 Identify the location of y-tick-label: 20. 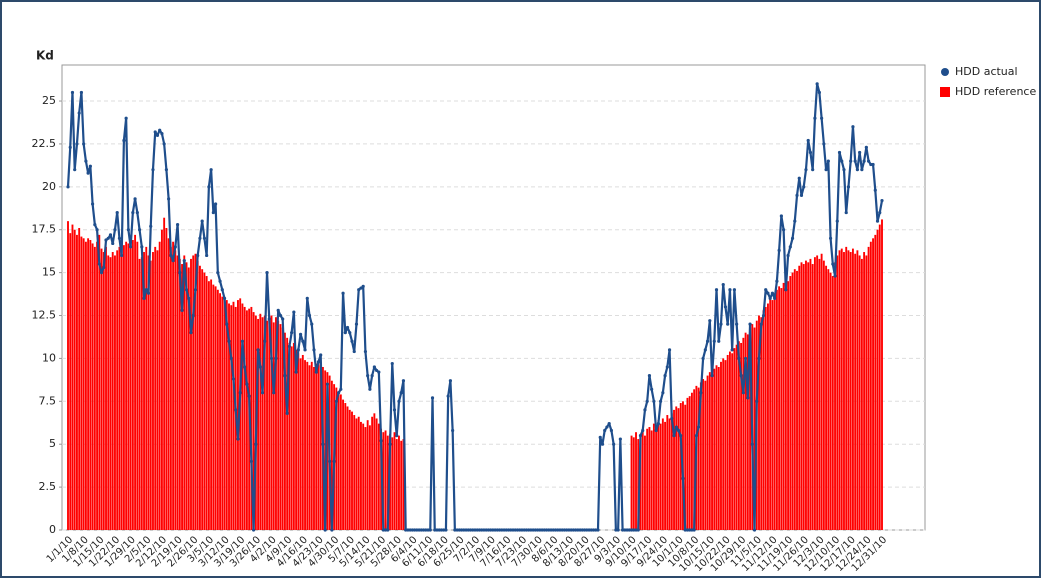
(49, 186).